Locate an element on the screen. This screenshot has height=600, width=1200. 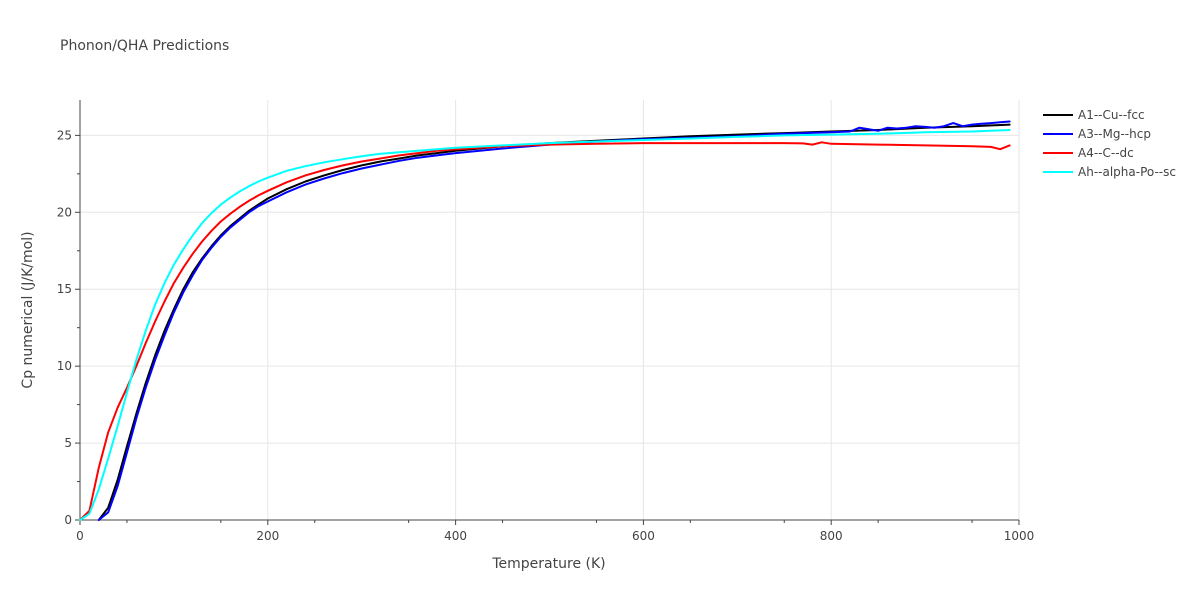
y-tick-label: 5 is located at coordinates (68, 443).